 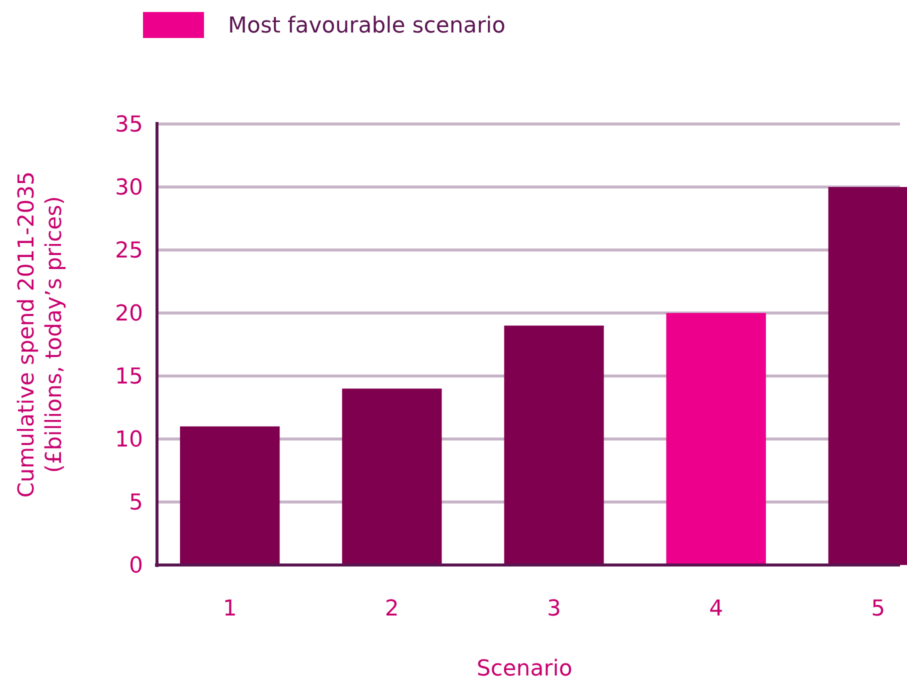 I want to click on y-tick-label: 30, so click(x=129, y=188).